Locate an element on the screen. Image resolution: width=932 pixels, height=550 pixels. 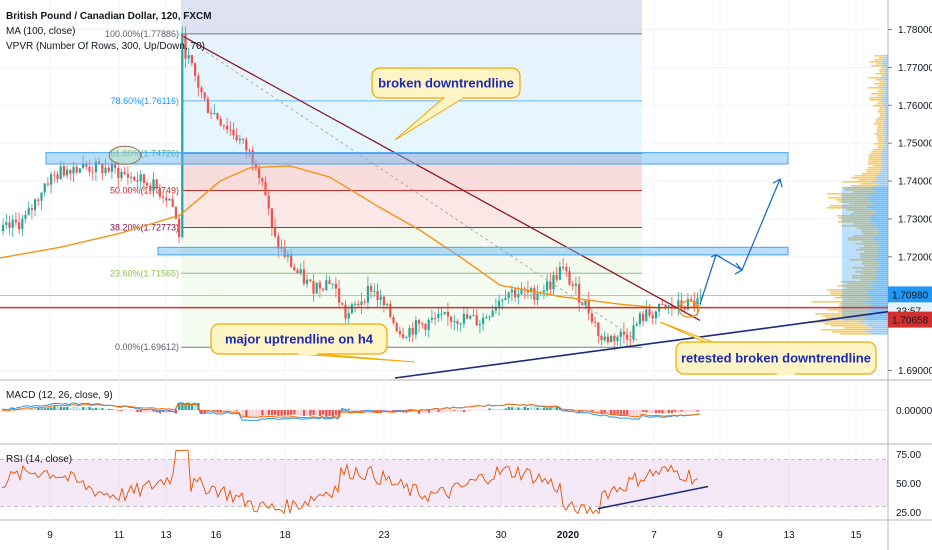
fib-label: 78.60%(1.76116) is located at coordinates (145, 101).